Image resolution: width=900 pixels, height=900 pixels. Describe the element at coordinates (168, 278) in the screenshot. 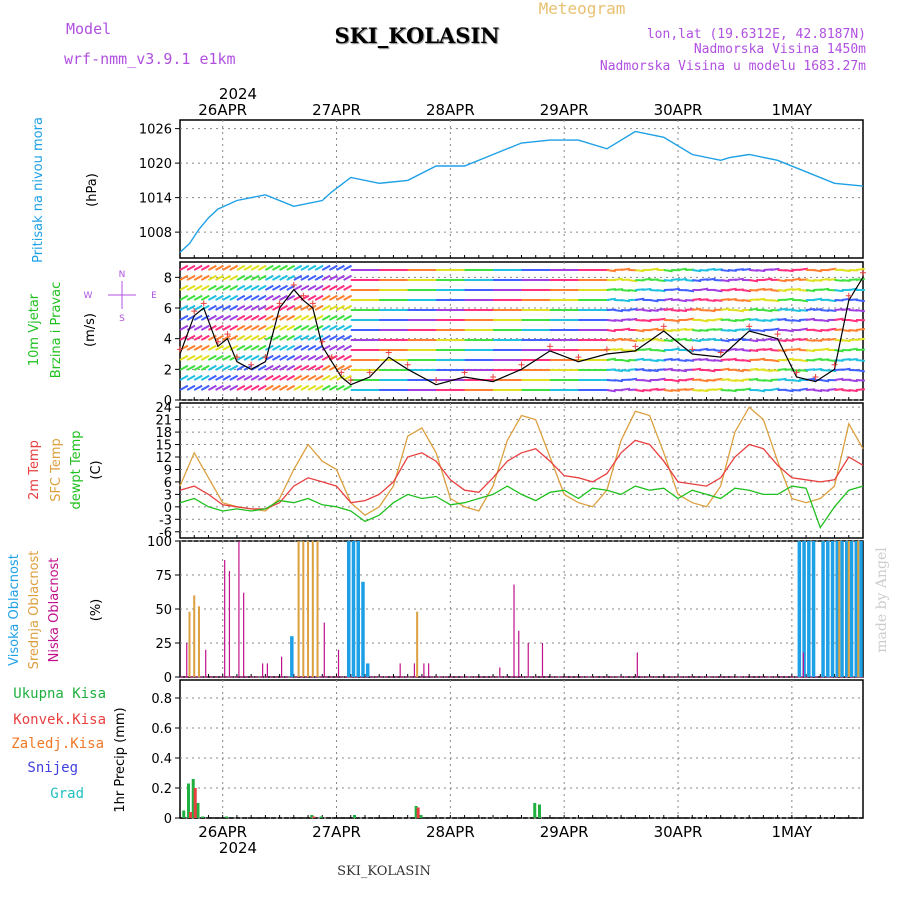

I see `y-tick-label: 8` at that location.